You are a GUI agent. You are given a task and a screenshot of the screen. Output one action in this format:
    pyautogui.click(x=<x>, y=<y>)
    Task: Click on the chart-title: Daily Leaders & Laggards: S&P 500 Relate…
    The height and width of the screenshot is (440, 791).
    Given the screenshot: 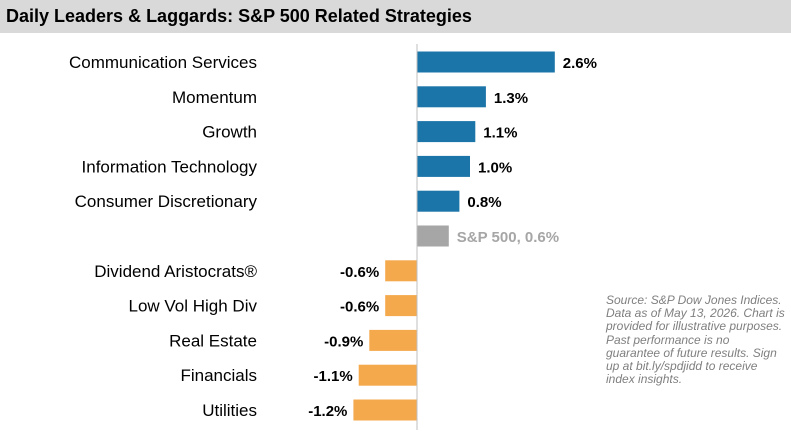 What is the action you would take?
    pyautogui.click(x=239, y=16)
    